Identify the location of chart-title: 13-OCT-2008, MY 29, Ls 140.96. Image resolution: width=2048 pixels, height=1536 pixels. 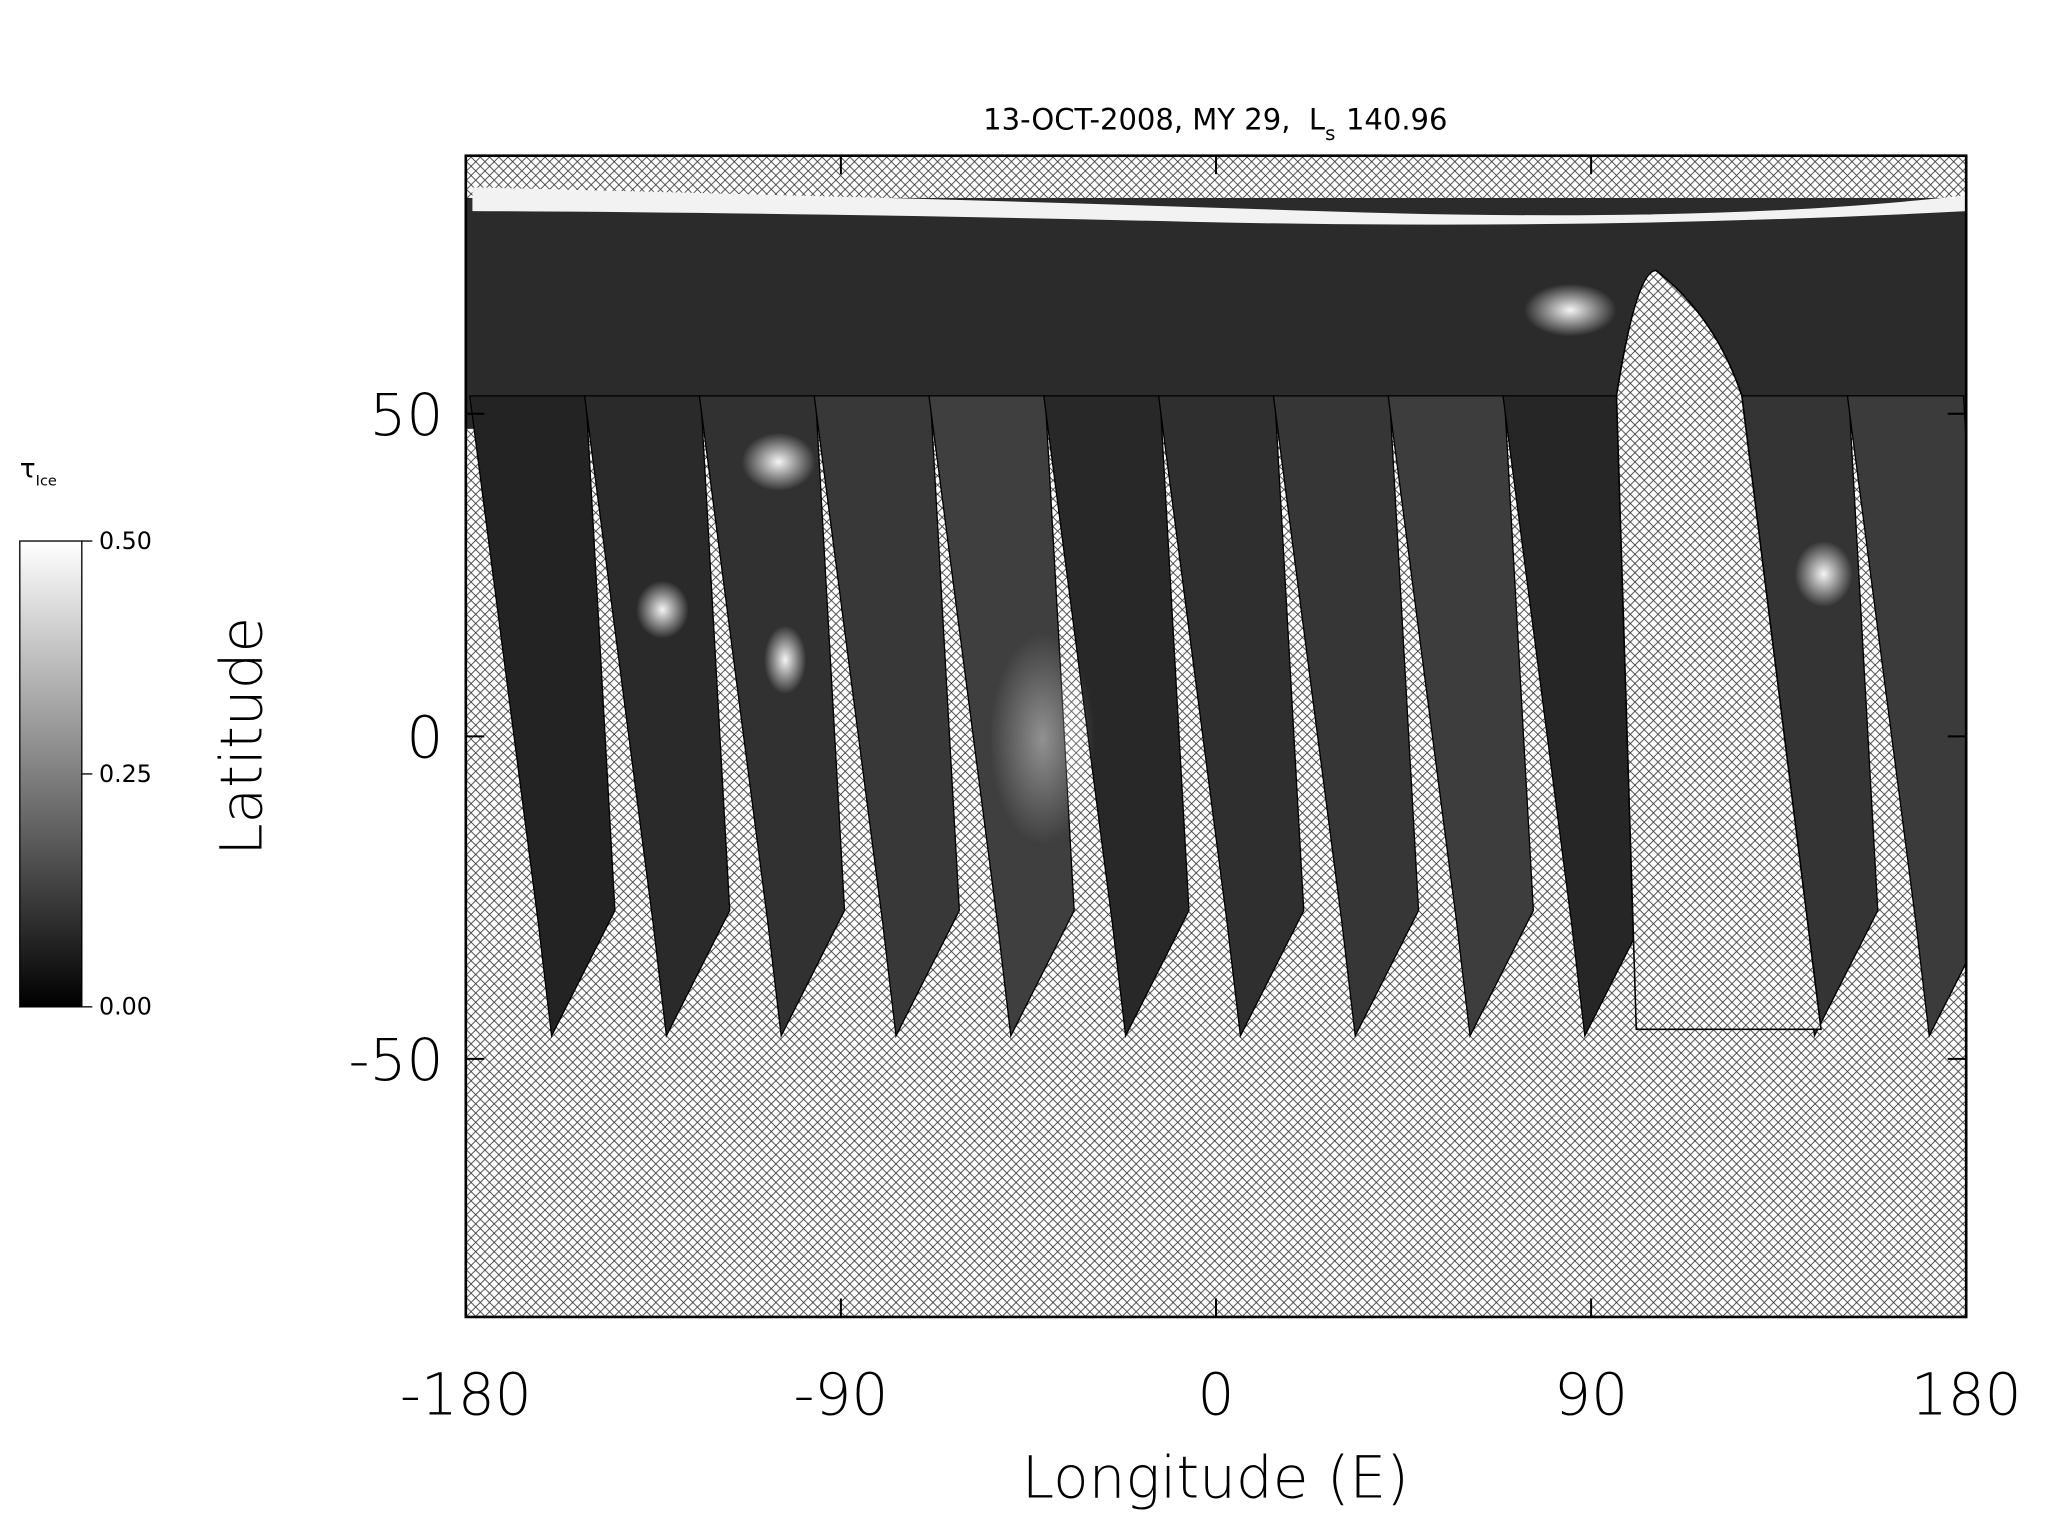
(1215, 123).